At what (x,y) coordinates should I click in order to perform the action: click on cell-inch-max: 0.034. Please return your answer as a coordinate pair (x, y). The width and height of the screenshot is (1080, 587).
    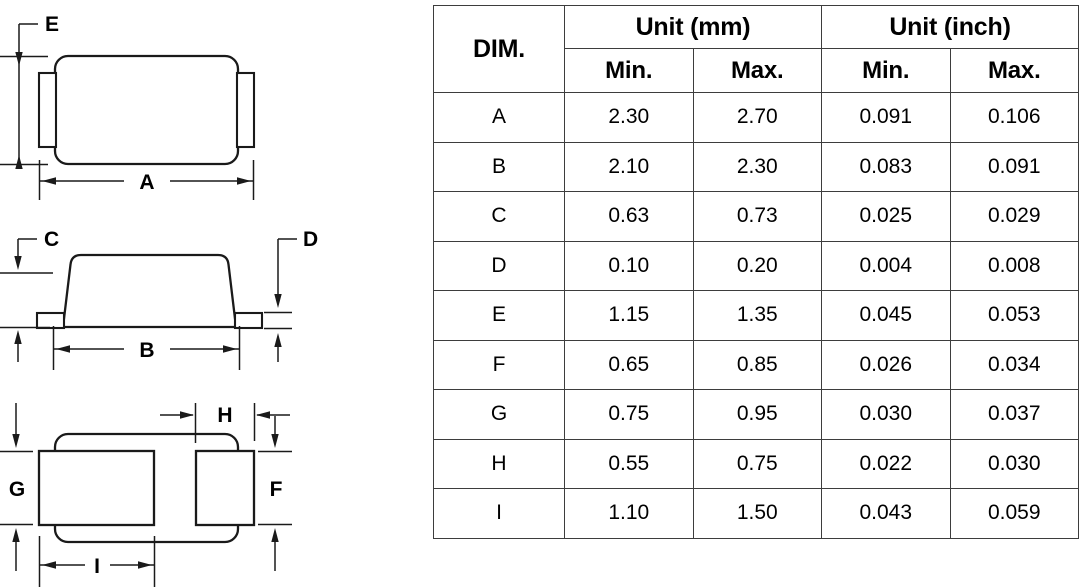
    Looking at the image, I should click on (1014, 364).